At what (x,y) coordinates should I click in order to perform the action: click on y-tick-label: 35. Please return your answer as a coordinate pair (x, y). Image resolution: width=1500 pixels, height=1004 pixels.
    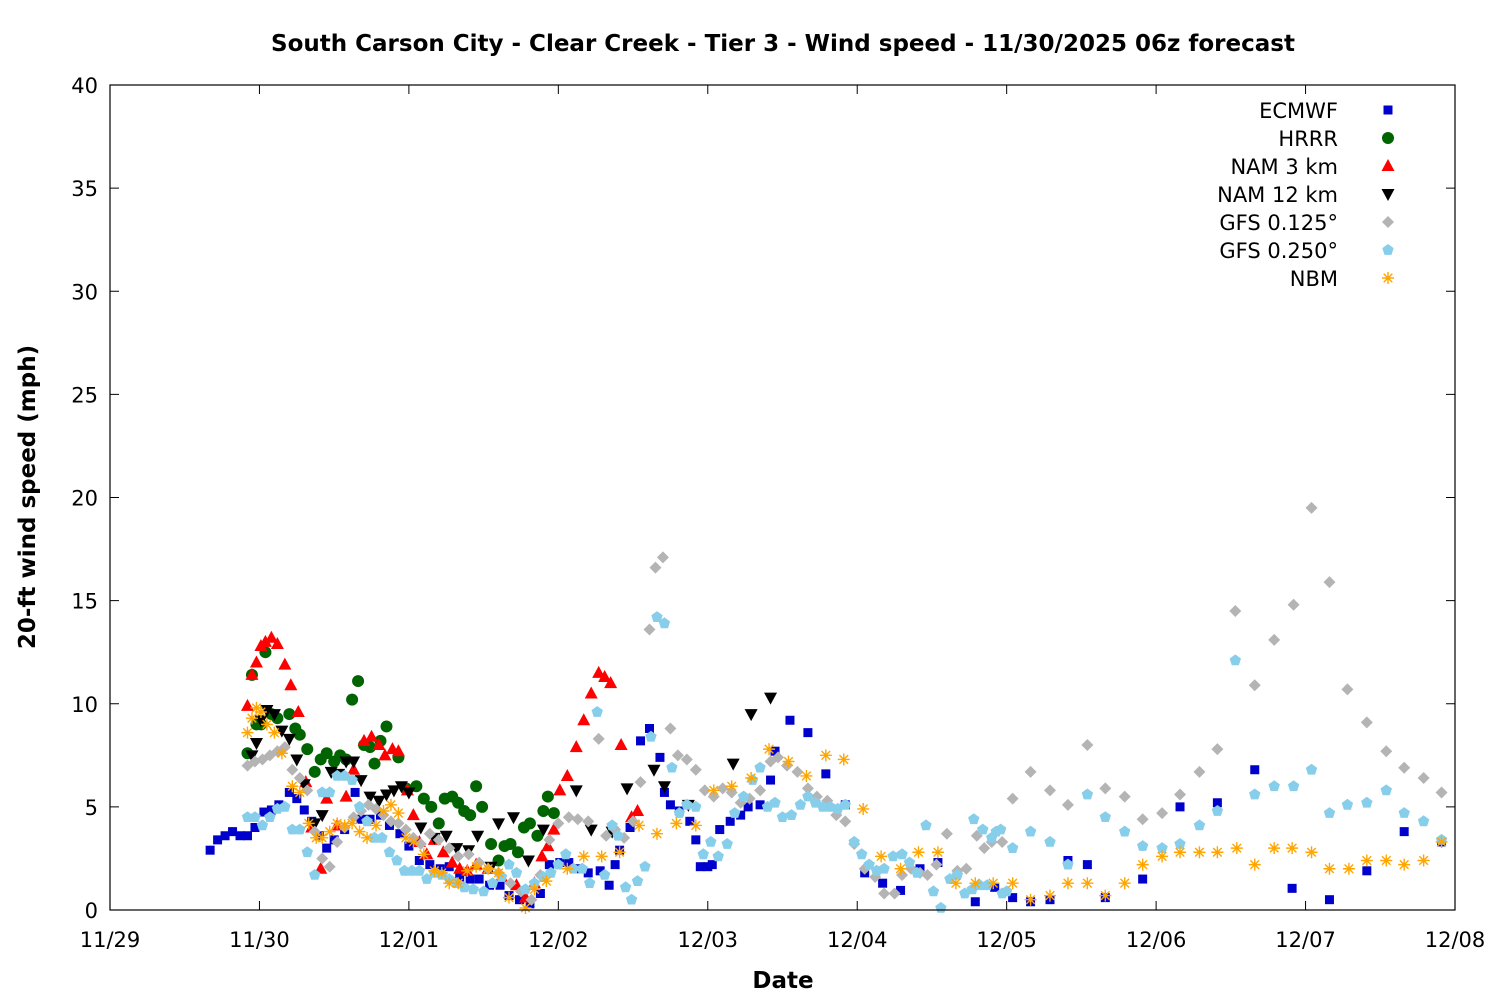
    Looking at the image, I should click on (84, 189).